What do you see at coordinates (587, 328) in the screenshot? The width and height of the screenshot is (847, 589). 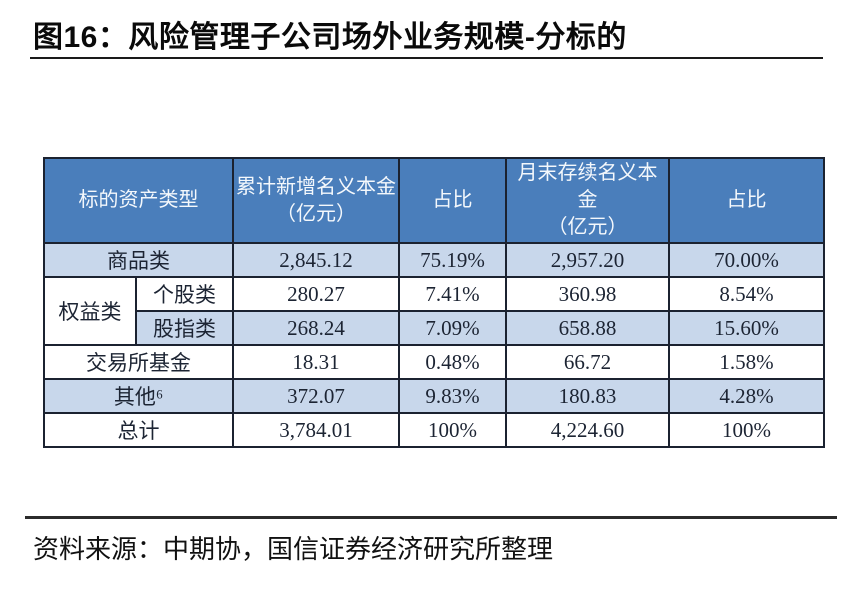 I see `outstanding-notional-cell: 658.88` at bounding box center [587, 328].